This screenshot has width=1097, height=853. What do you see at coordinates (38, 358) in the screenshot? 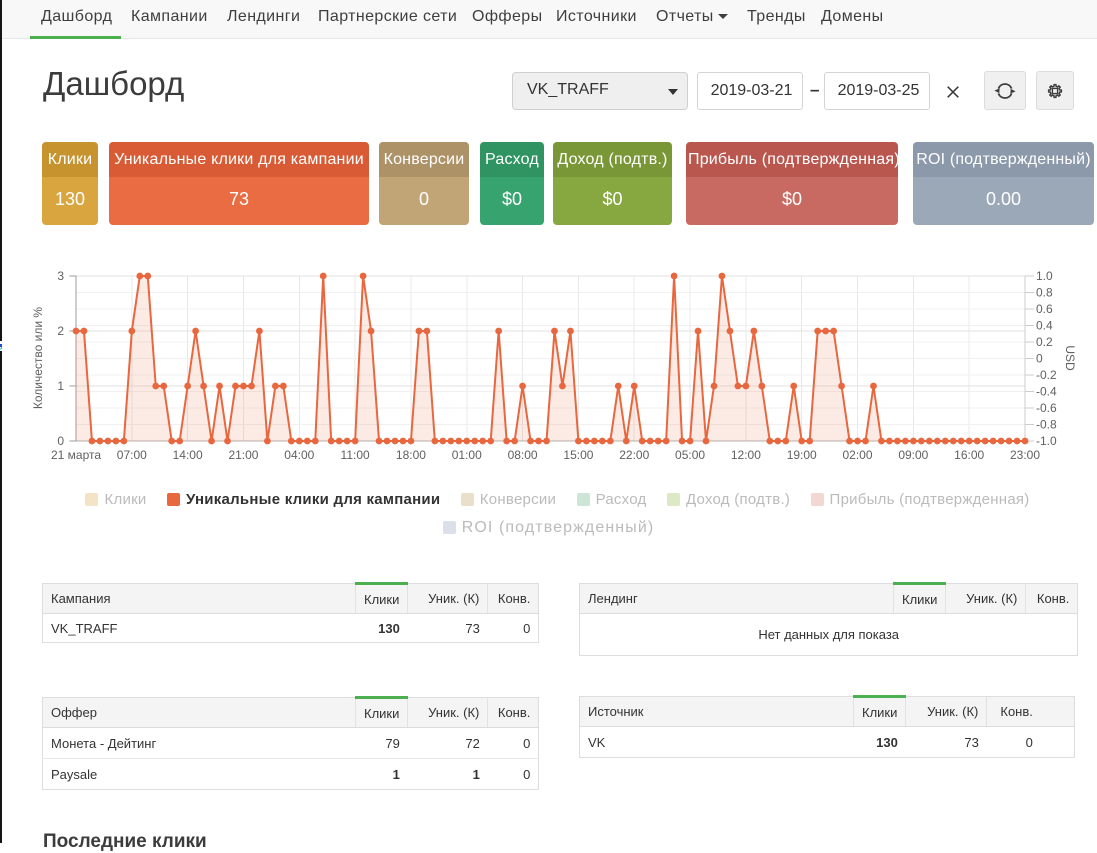
I see `svg-text: Количество или %` at bounding box center [38, 358].